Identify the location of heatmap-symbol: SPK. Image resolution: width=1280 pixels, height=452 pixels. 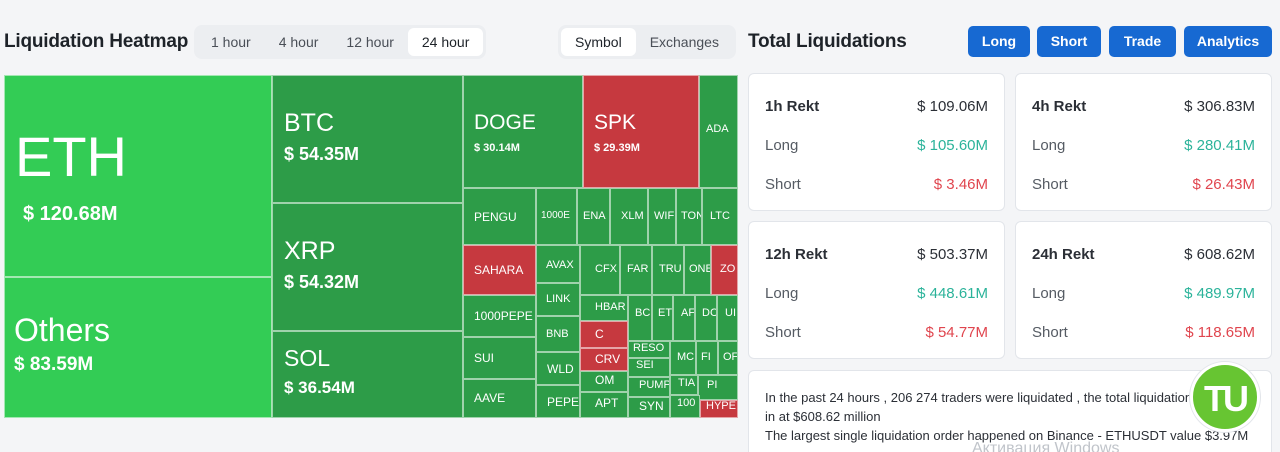
(615, 122).